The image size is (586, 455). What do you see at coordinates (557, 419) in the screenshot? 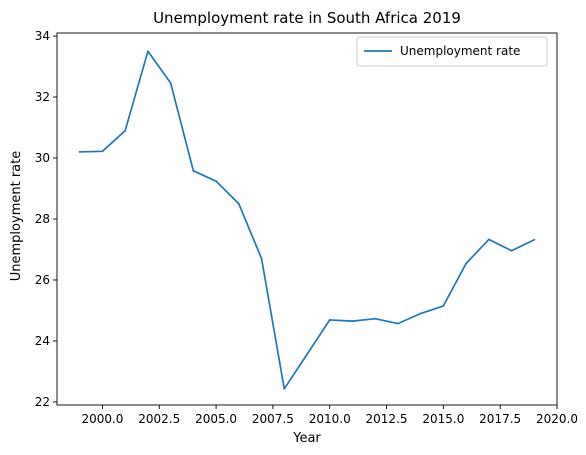
I see `x-tick-label: 2020.0` at bounding box center [557, 419].